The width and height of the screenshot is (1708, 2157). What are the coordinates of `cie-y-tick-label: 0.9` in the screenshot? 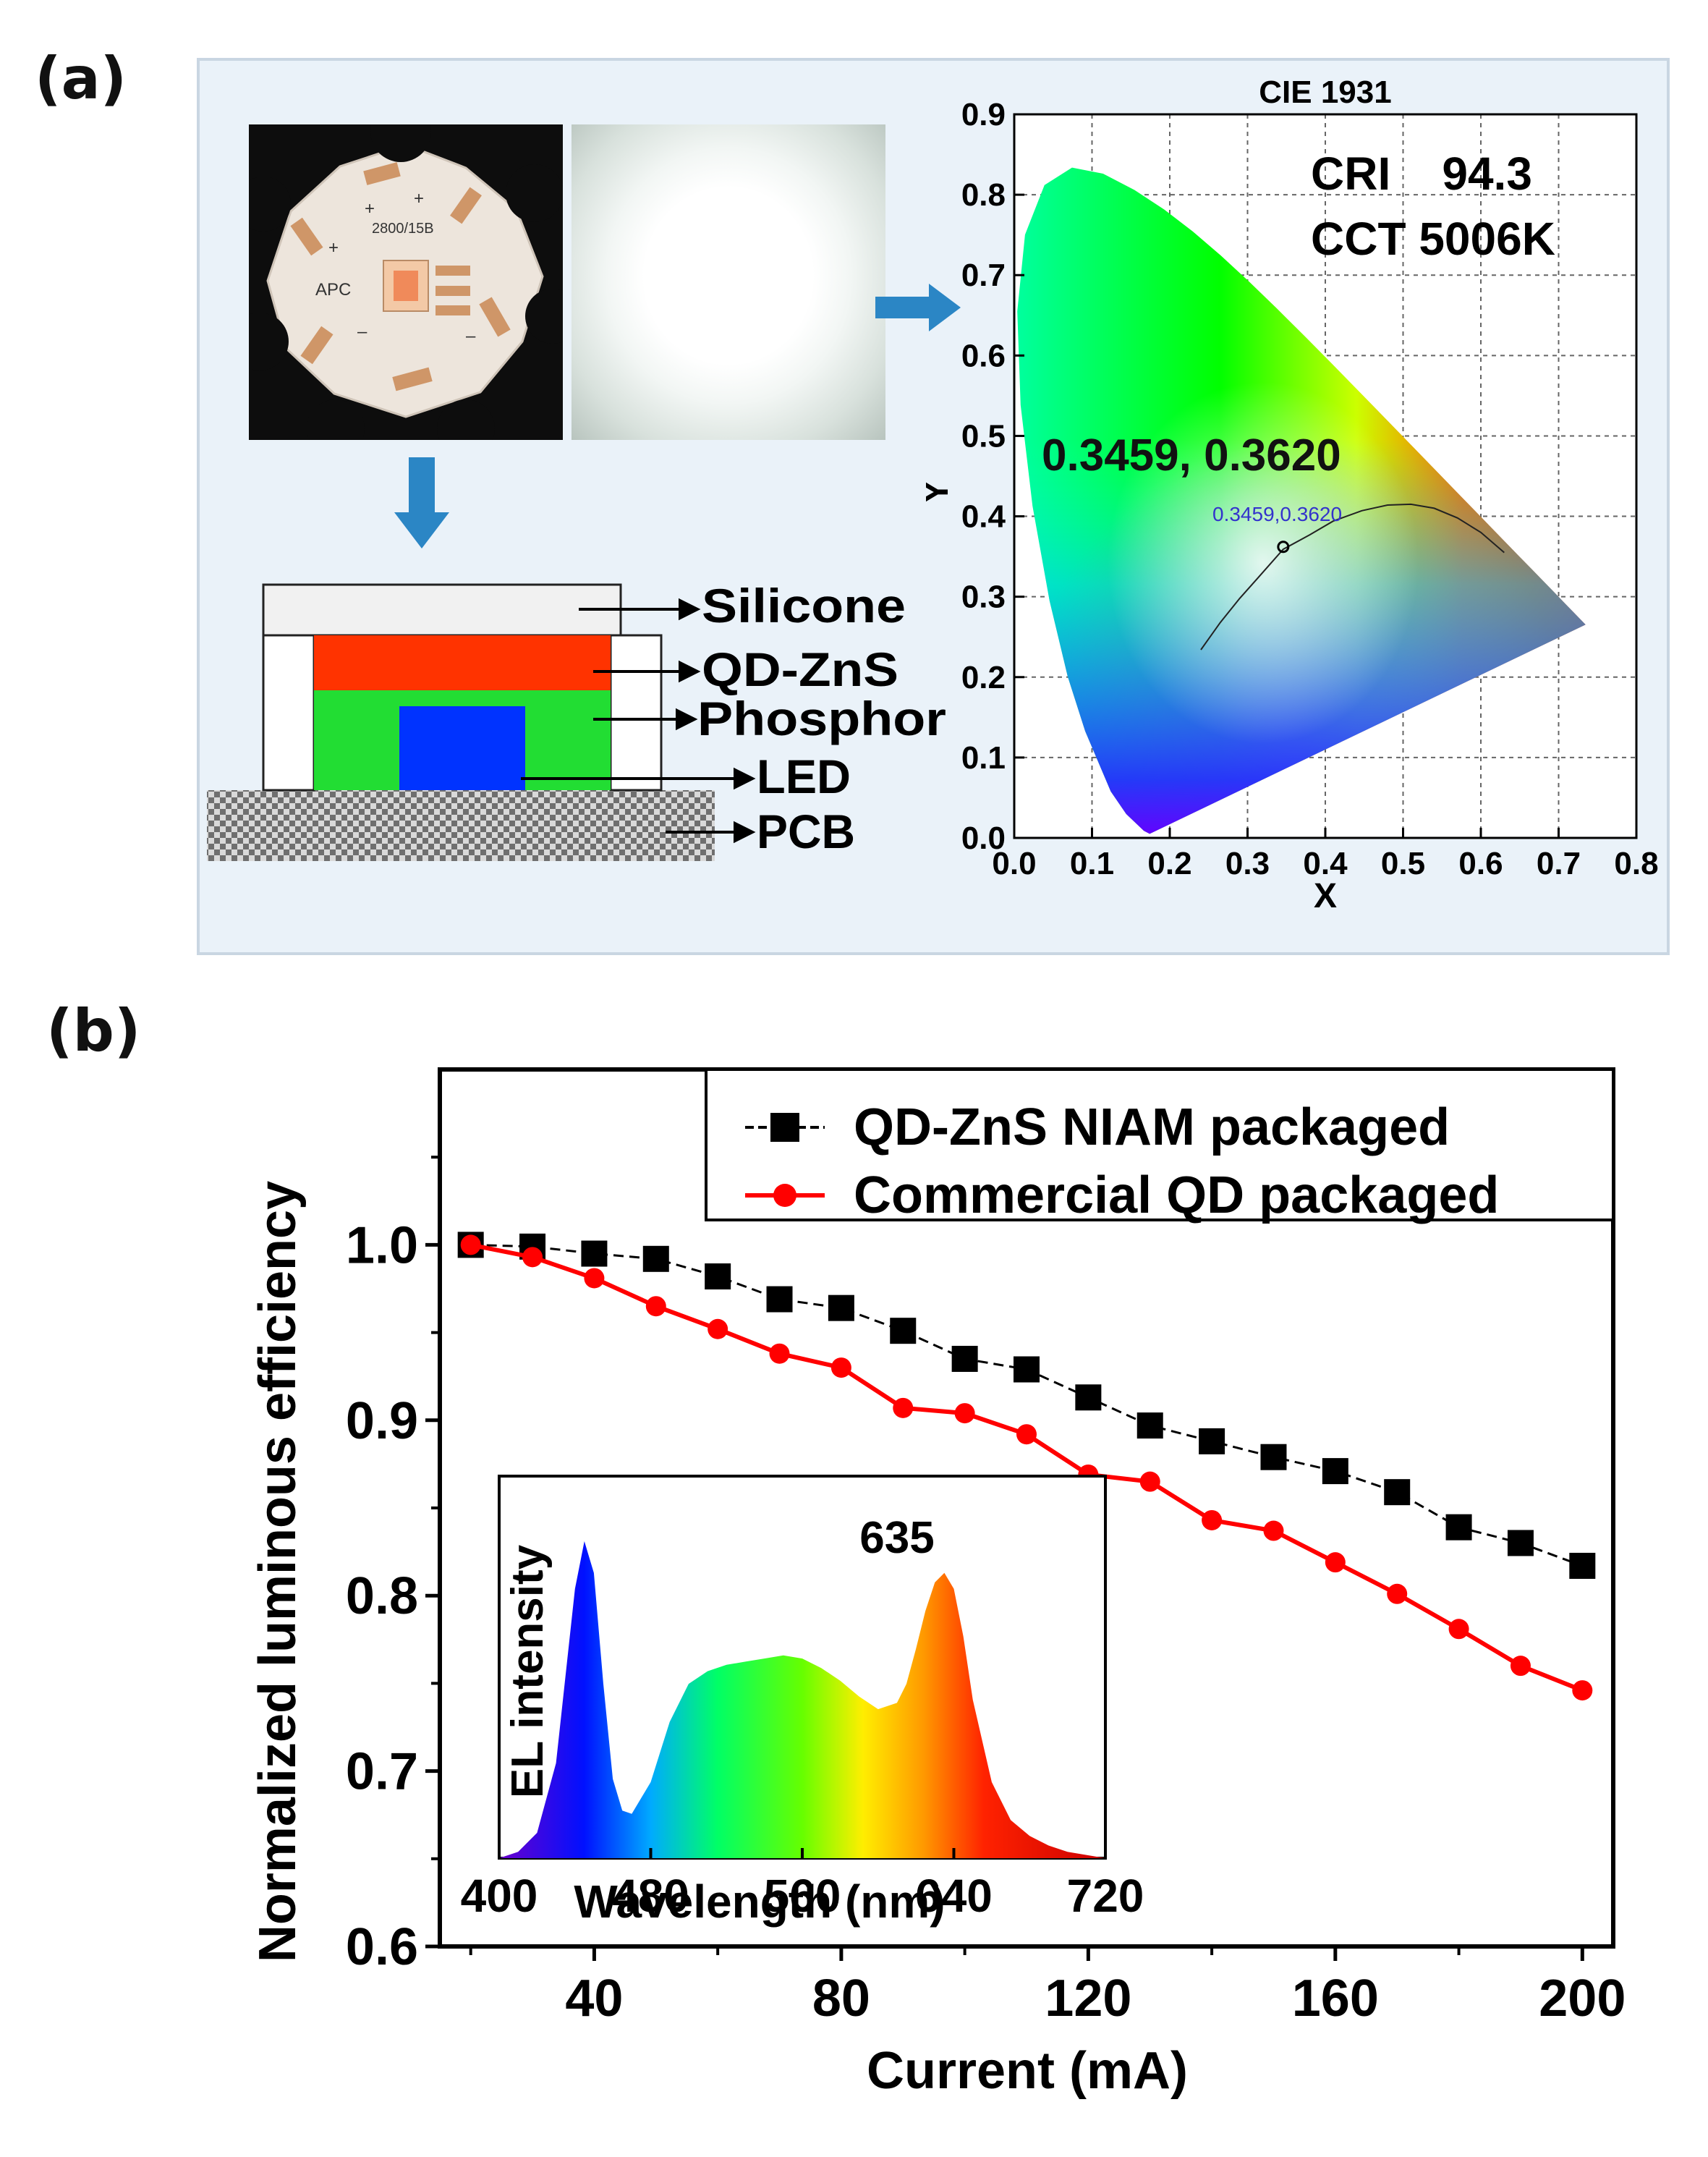 It's located at (983, 114).